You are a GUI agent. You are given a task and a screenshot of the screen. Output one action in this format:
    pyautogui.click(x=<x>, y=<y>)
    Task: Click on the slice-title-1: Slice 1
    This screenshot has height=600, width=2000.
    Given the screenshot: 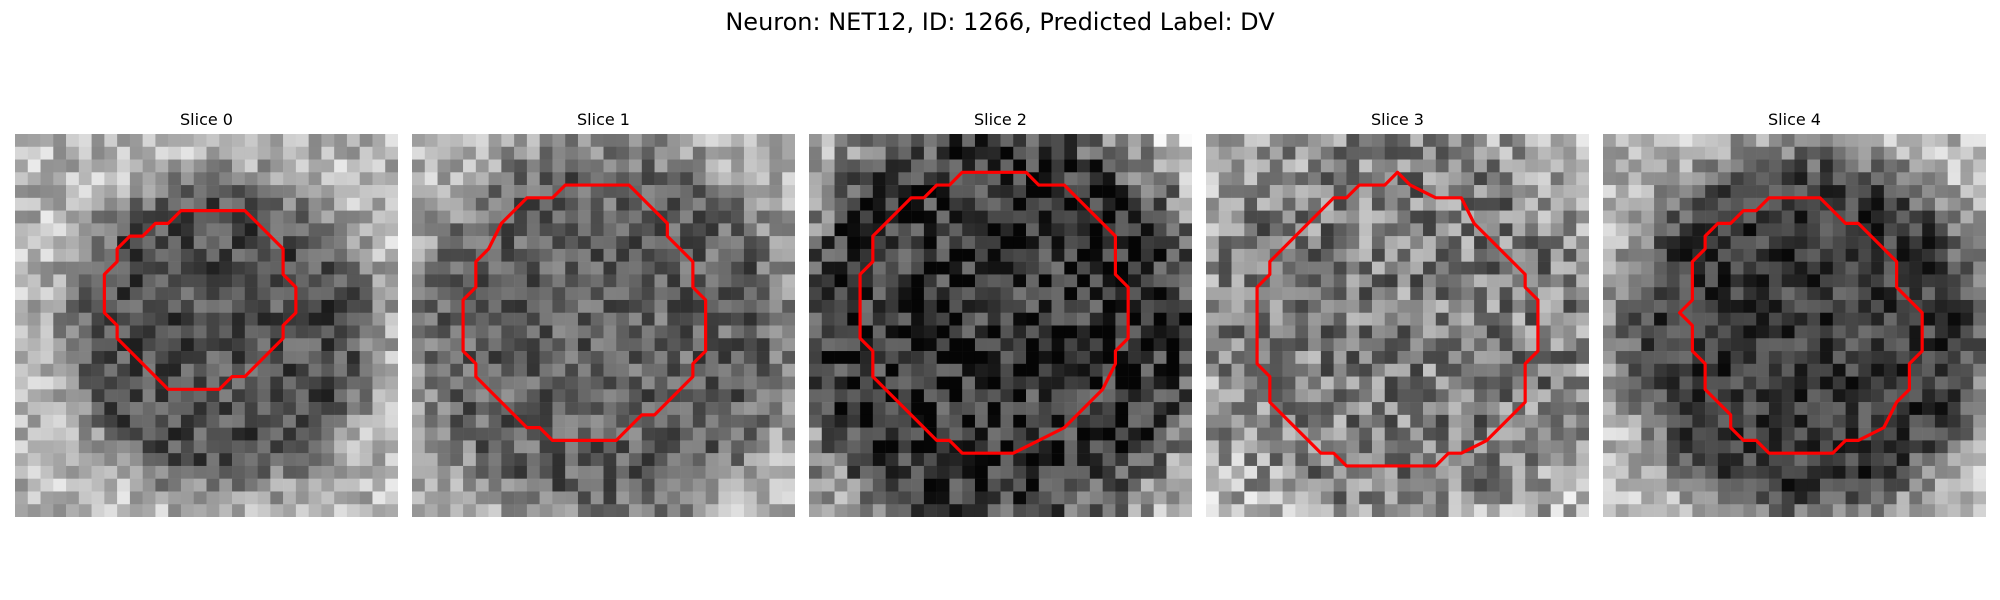 What is the action you would take?
    pyautogui.click(x=603, y=119)
    